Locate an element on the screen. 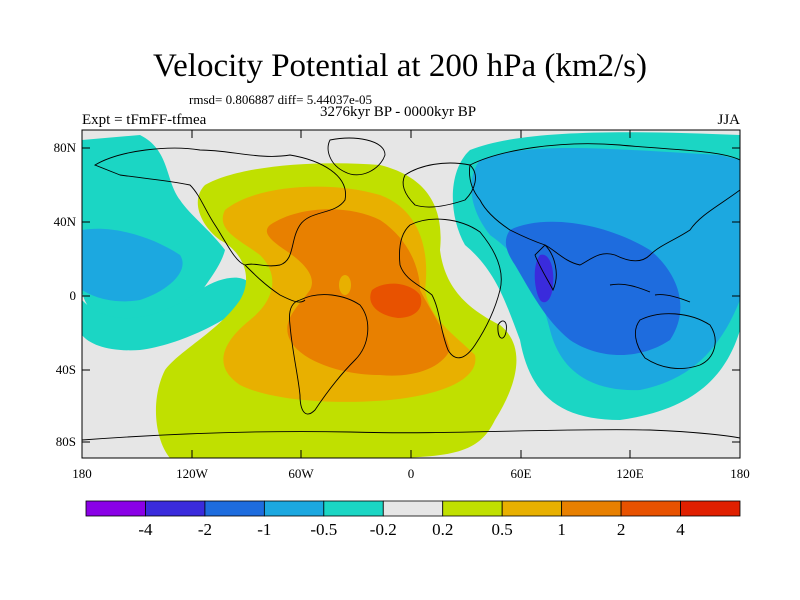  lon-label-180w: 180 is located at coordinates (82, 473).